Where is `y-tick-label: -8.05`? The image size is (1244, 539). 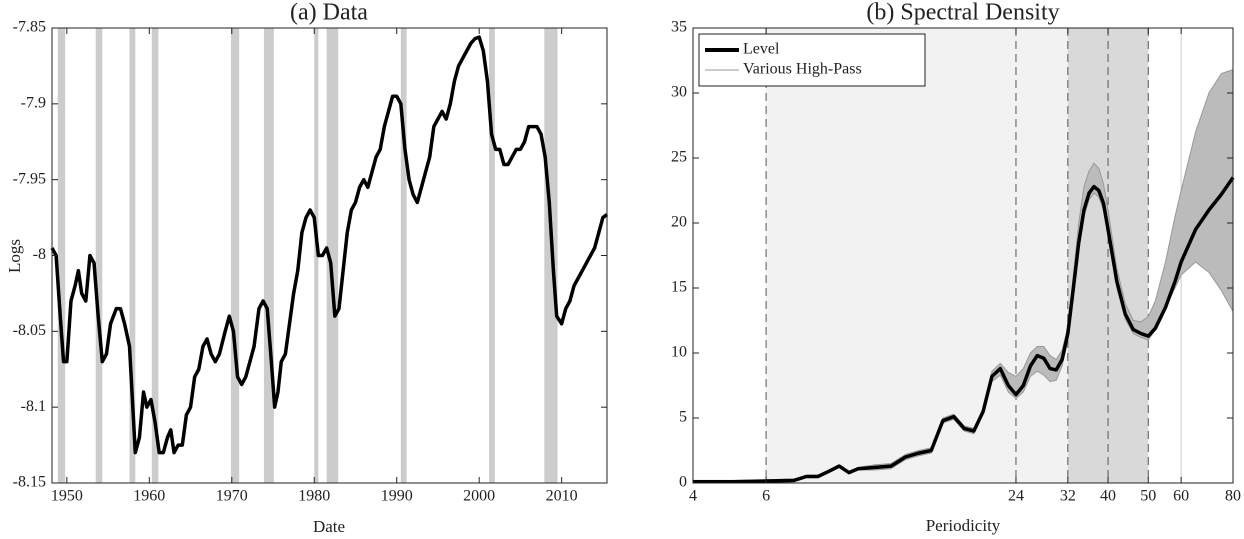
y-tick-label: -8.05 is located at coordinates (29, 330).